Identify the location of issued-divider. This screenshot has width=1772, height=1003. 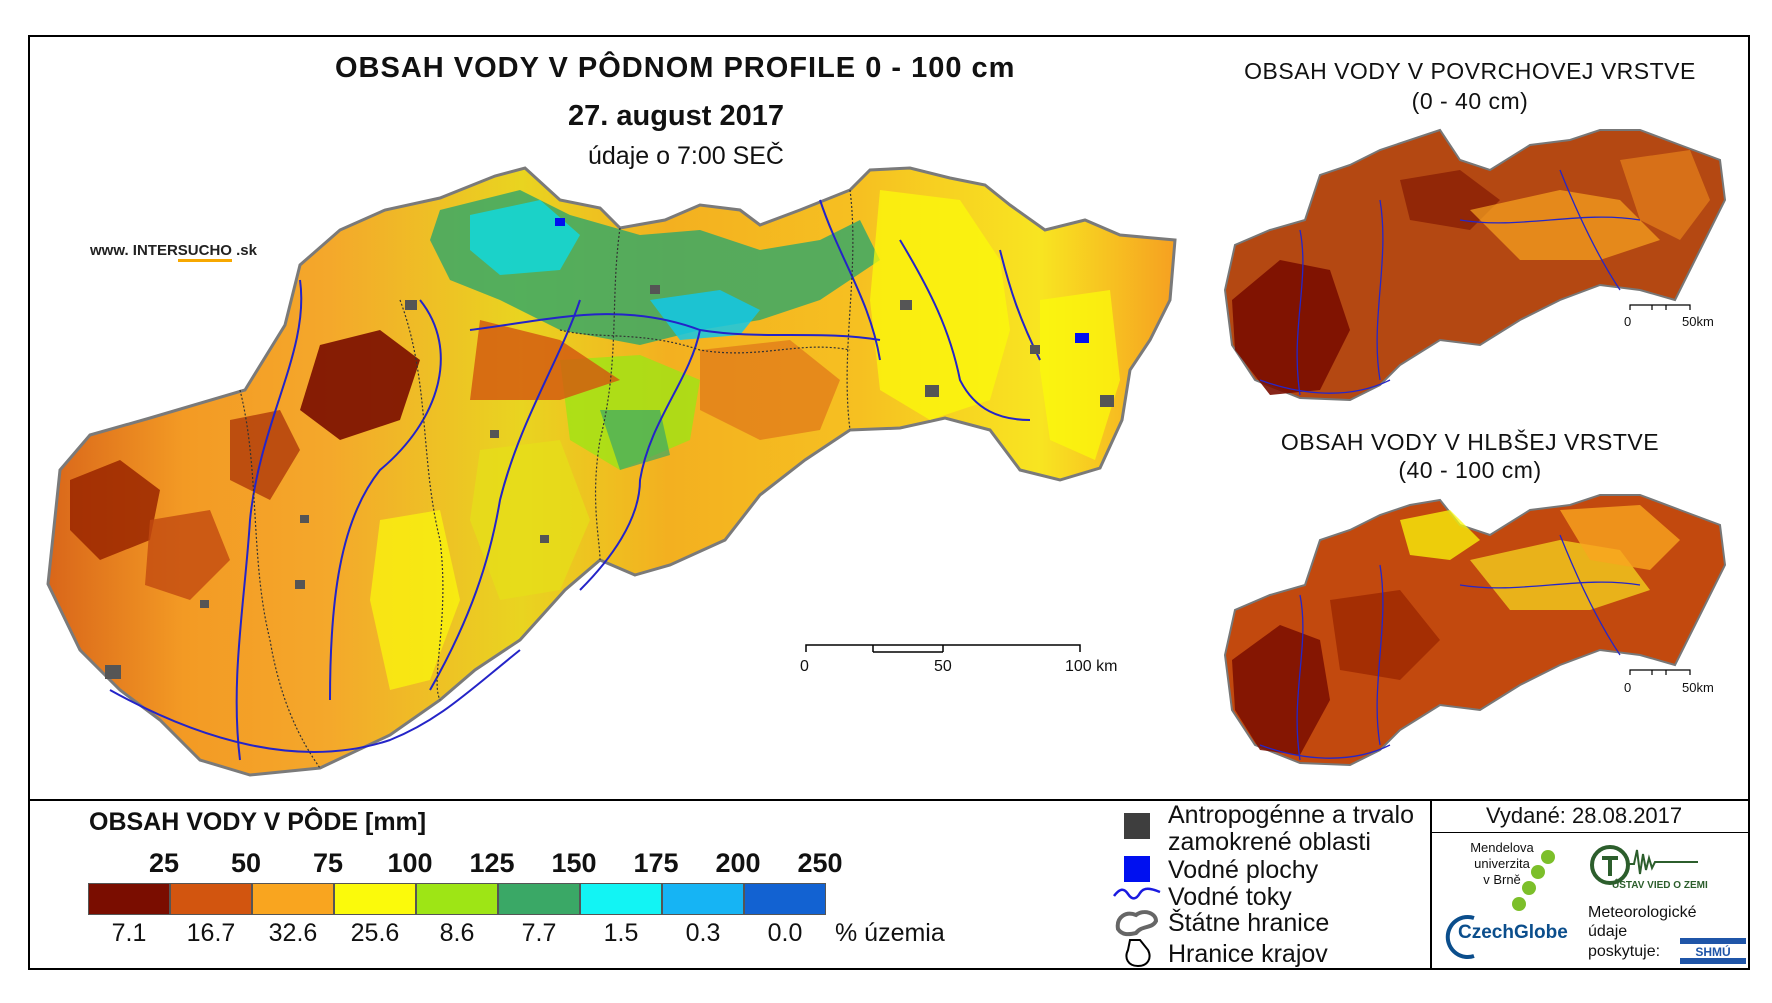
(1590, 832).